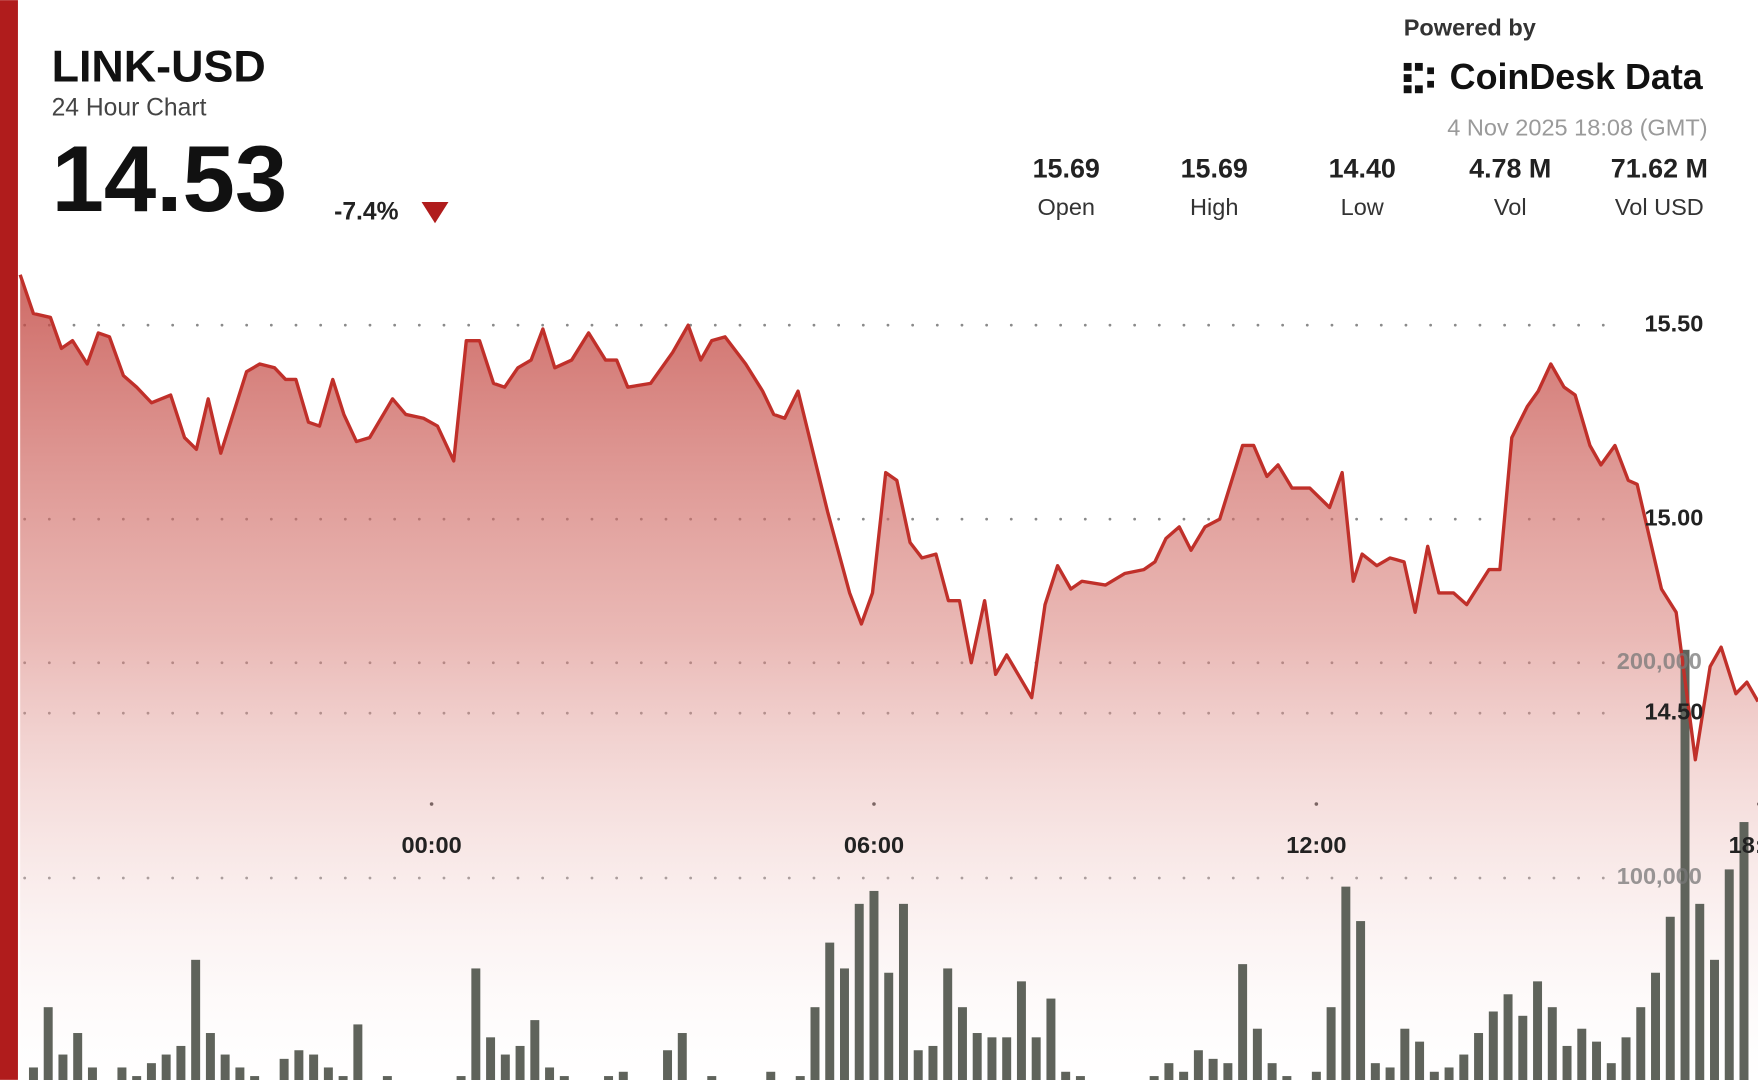 This screenshot has height=1080, width=1758. I want to click on stat-label: Vol USD, so click(1659, 207).